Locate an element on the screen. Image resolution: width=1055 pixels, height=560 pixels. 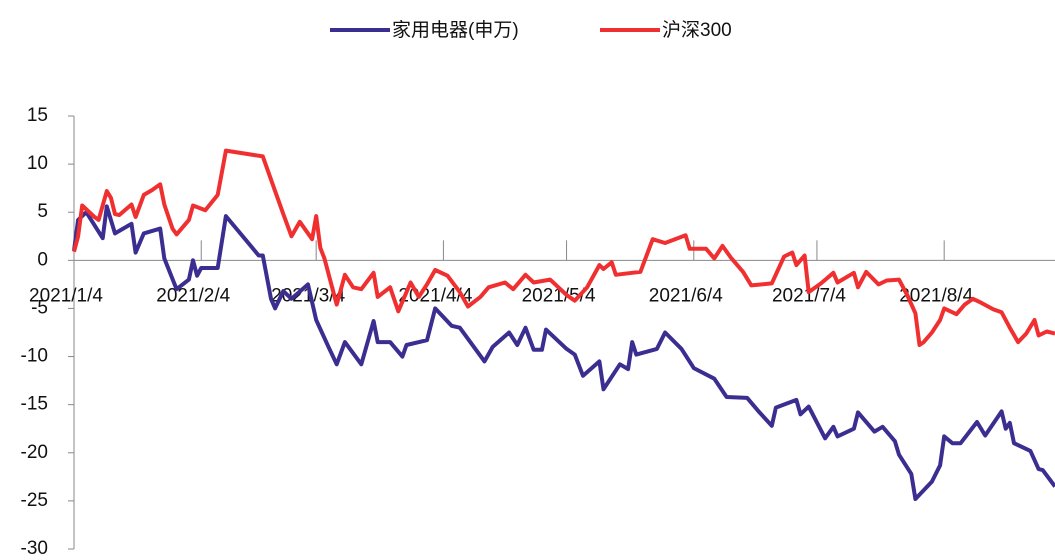
x-tick-label: 2021/3/4 is located at coordinates (308, 295).